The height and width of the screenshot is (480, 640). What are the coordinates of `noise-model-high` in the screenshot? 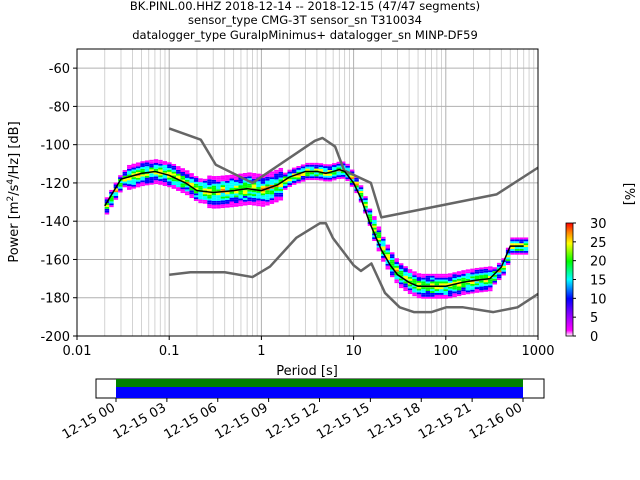 It's located at (353, 173).